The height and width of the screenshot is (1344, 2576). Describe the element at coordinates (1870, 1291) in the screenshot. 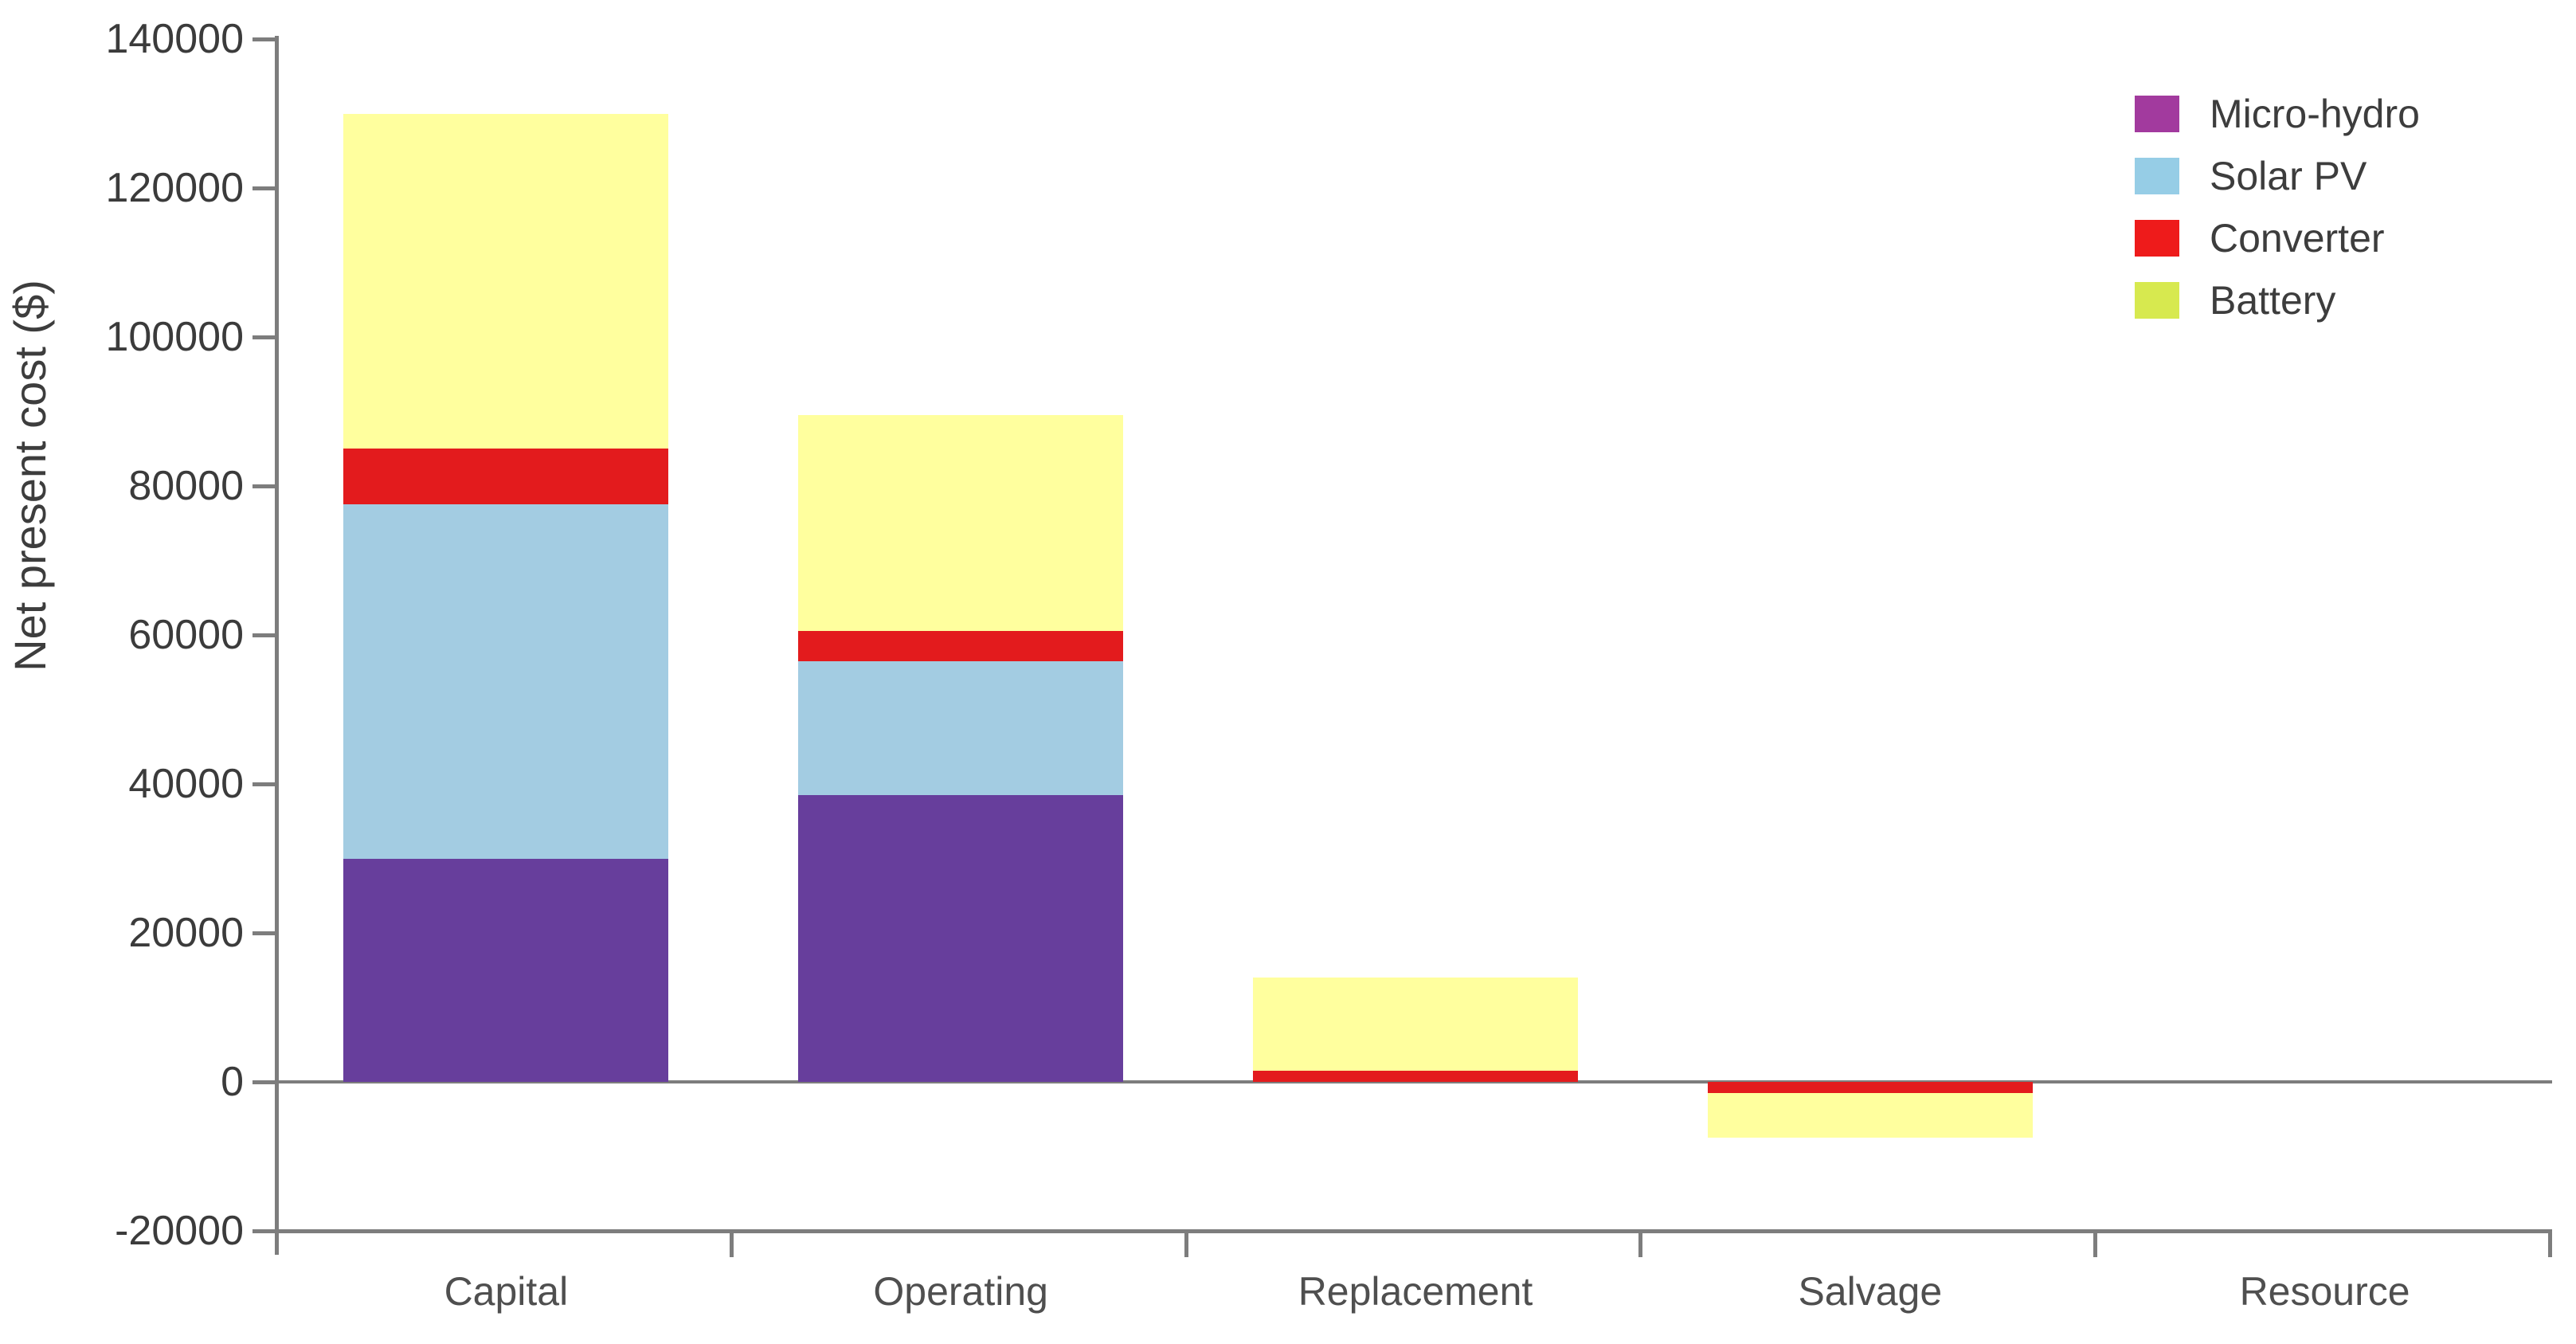

I see `x-category-label: Salvage` at that location.